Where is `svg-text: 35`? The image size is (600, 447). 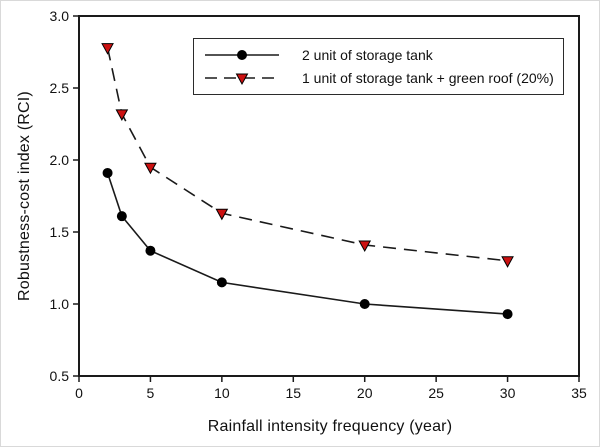 svg-text: 35 is located at coordinates (579, 393).